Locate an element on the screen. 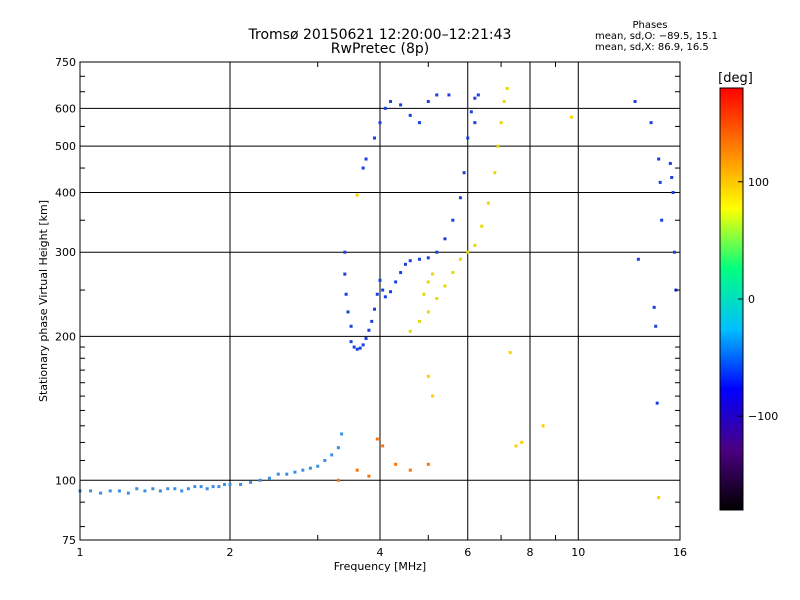 The width and height of the screenshot is (800, 600). y-tick-label: 100 is located at coordinates (65, 480).